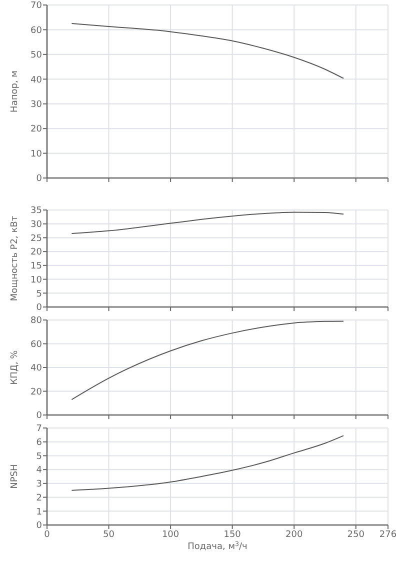  What do you see at coordinates (36, 6) in the screenshot?
I see `y-tick-label: 70` at bounding box center [36, 6].